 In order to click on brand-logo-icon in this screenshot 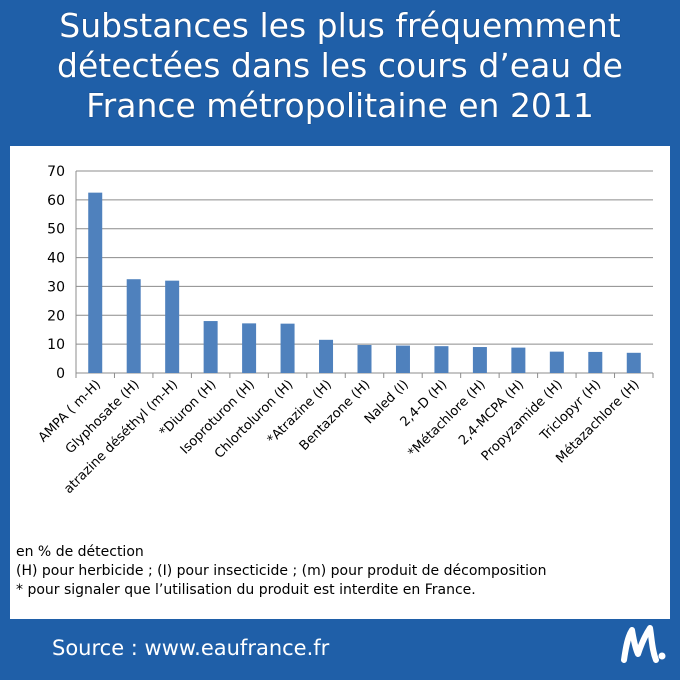, I will do `click(643, 644)`.